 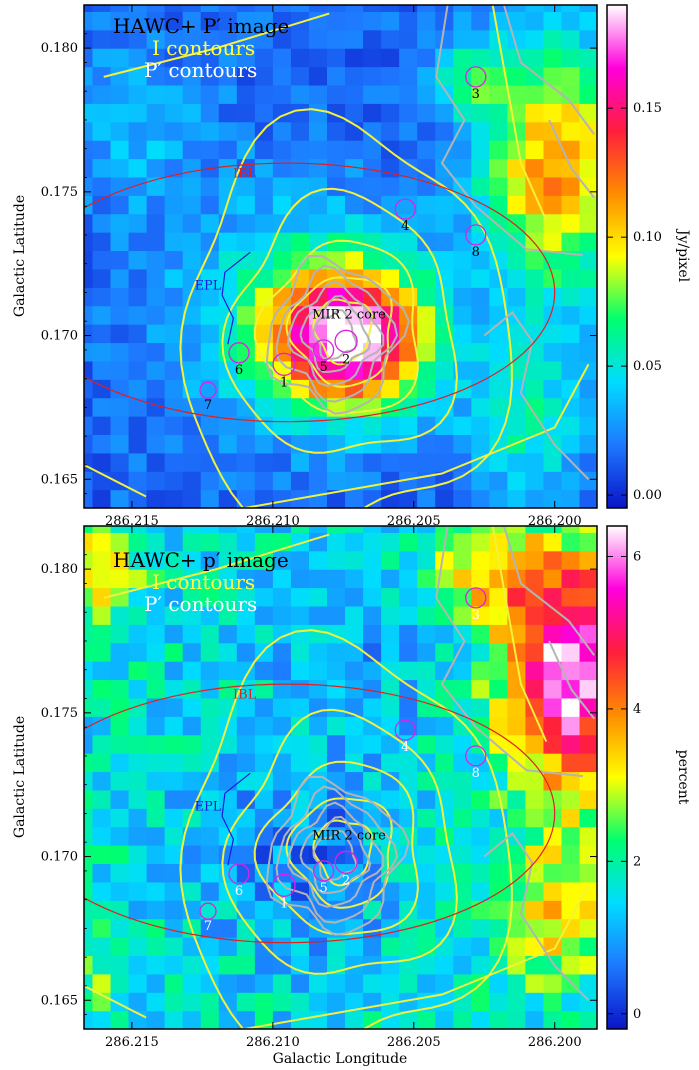 What do you see at coordinates (634, 302) in the screenshot?
I see `colorbar-ticks-top: 0.00 0.05 0.10 0.15` at bounding box center [634, 302].